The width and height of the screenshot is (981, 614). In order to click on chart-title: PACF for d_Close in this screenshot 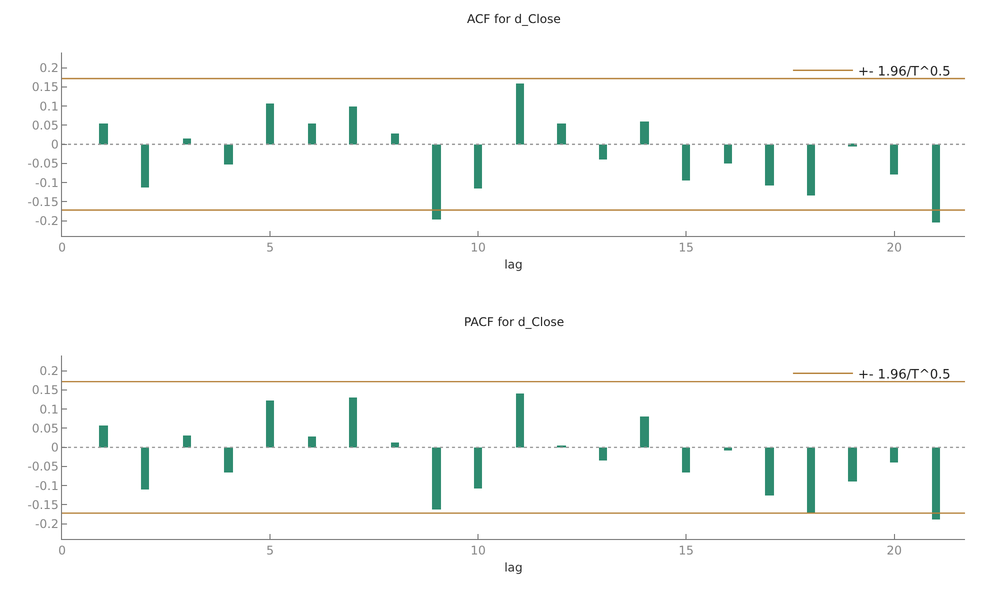, I will do `click(514, 322)`.